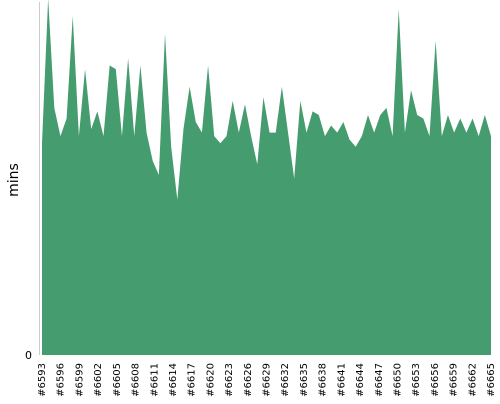 The image size is (500, 404). Describe the element at coordinates (304, 380) in the screenshot. I see `x-tick-label: #6635` at that location.